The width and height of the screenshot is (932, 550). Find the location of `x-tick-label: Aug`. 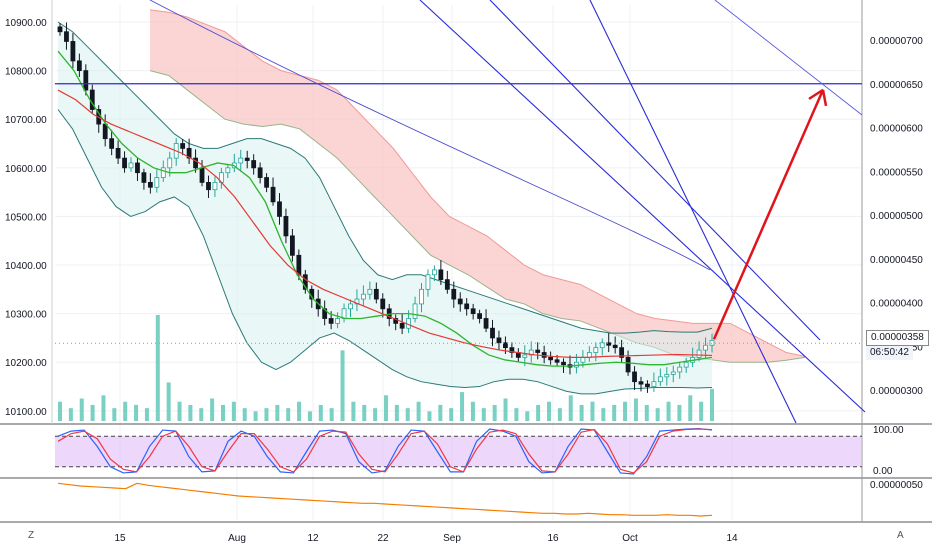

x-tick-label: Aug is located at coordinates (237, 538).